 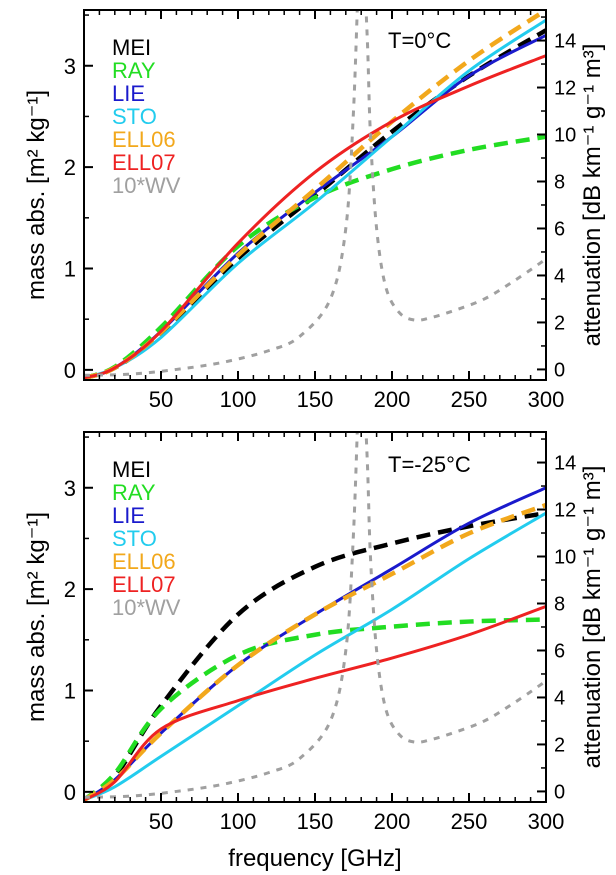 What do you see at coordinates (144, 561) in the screenshot?
I see `bottom-panel-legend-ell06: ELL06` at bounding box center [144, 561].